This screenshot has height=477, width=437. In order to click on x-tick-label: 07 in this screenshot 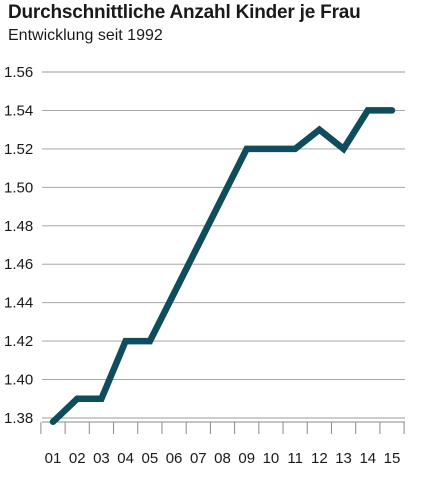, I will do `click(198, 458)`.